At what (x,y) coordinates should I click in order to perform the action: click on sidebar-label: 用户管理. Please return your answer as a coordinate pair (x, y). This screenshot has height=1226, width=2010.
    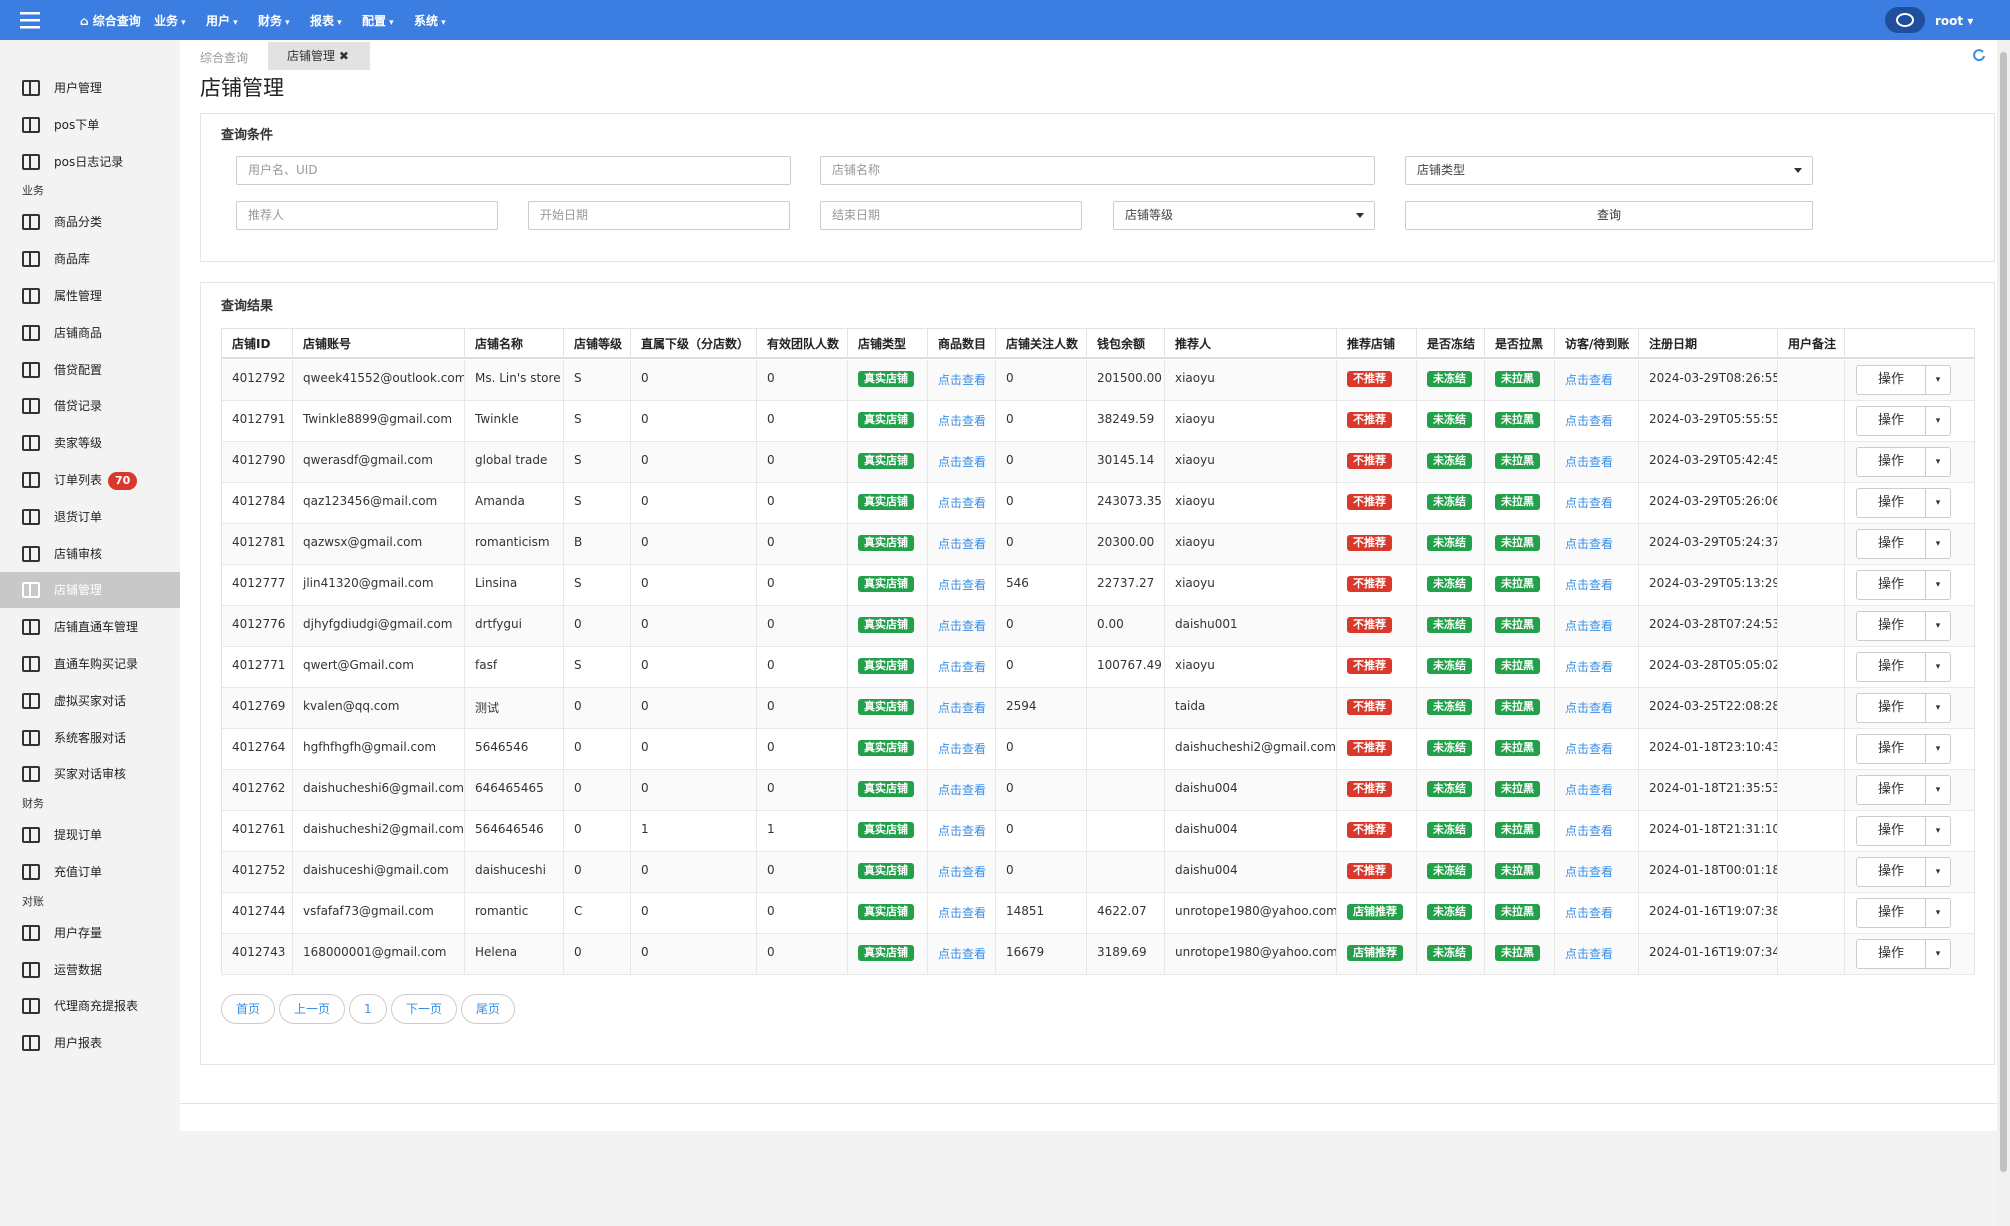
    Looking at the image, I should click on (78, 88).